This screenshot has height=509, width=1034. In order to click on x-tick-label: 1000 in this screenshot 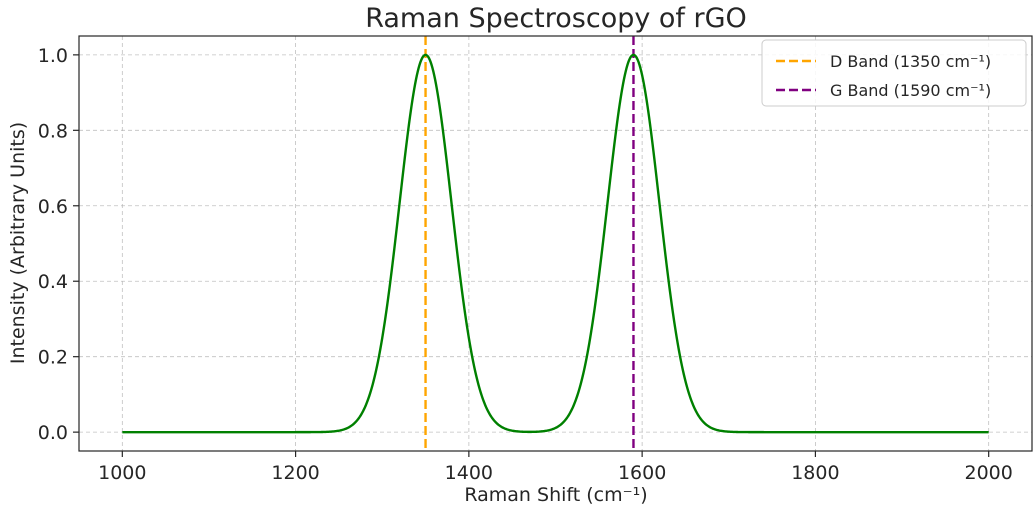, I will do `click(122, 473)`.